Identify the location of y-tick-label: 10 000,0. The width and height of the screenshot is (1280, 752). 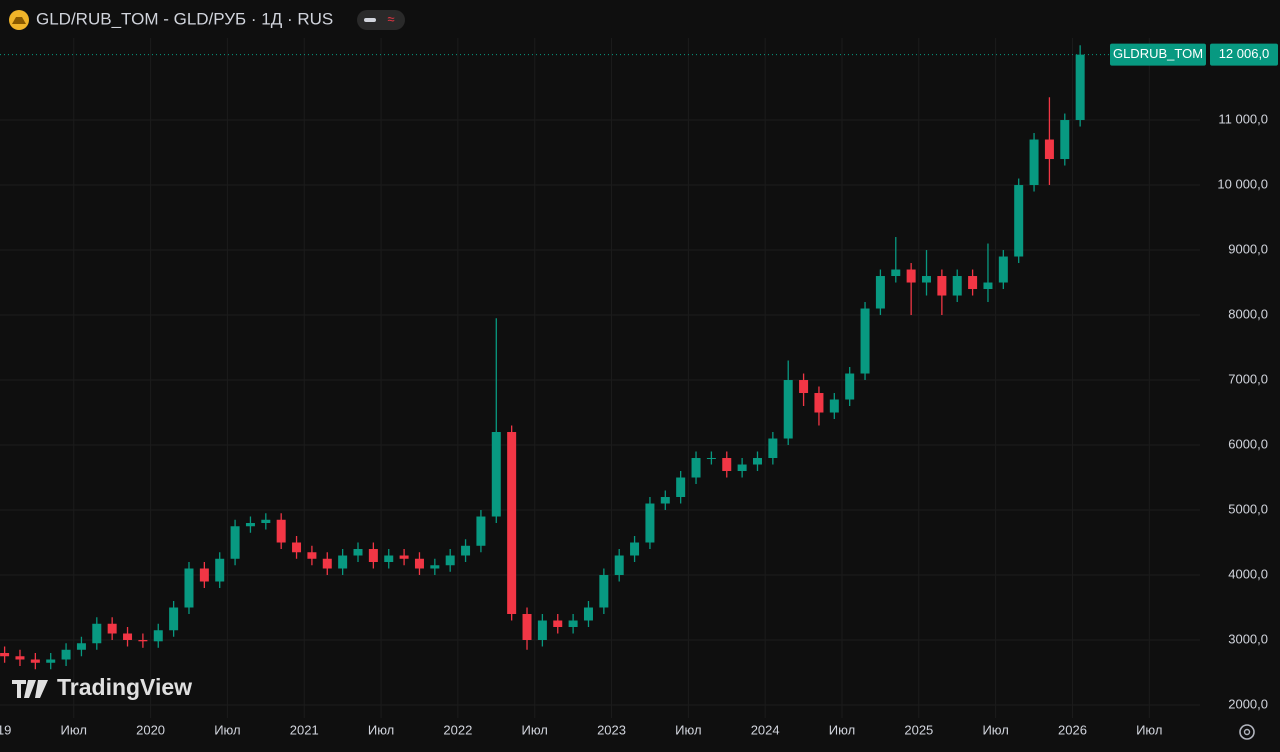
(1242, 183).